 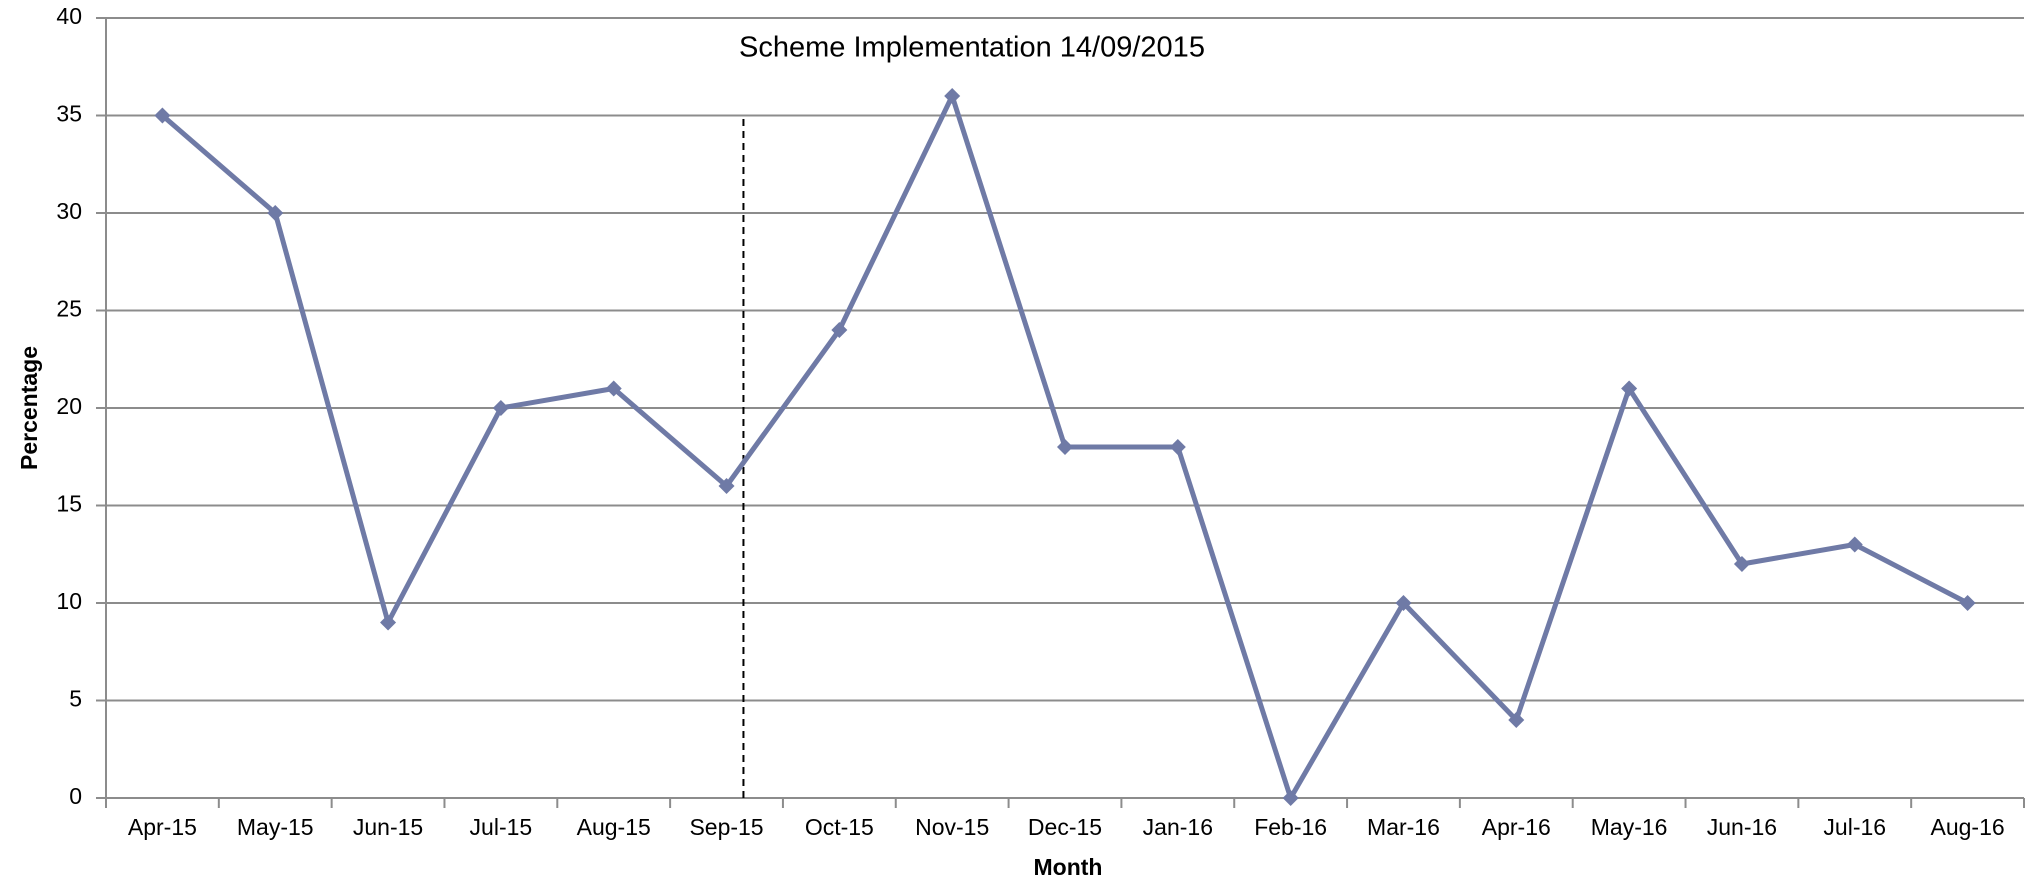 I want to click on x-tick-label: Jan-16, so click(x=1178, y=827).